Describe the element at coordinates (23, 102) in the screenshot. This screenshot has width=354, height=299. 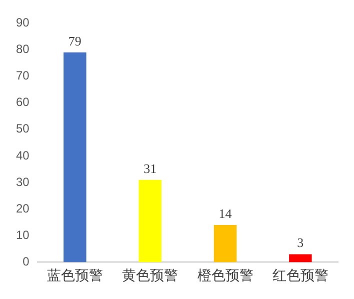
I see `y-tick-label: 60` at that location.